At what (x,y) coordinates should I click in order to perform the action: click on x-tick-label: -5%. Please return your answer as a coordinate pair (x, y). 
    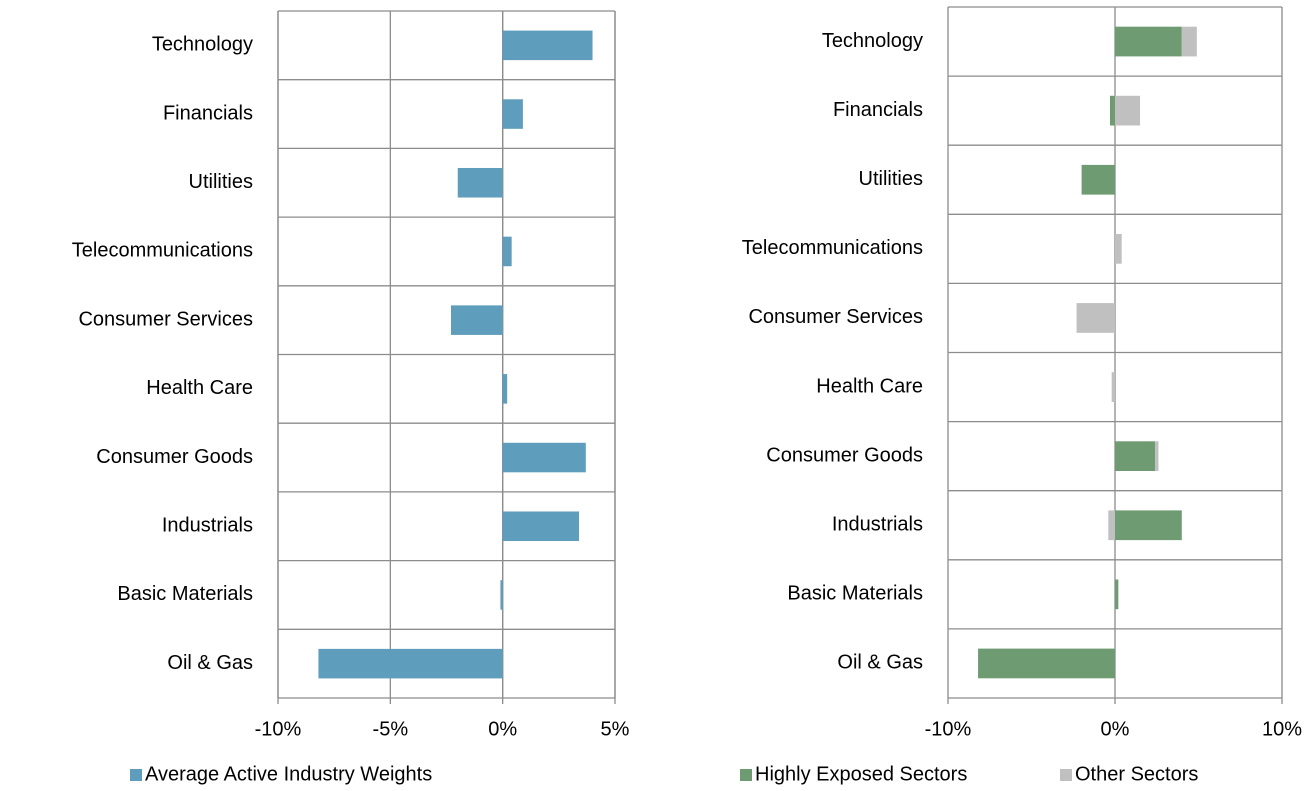
    Looking at the image, I should click on (391, 729).